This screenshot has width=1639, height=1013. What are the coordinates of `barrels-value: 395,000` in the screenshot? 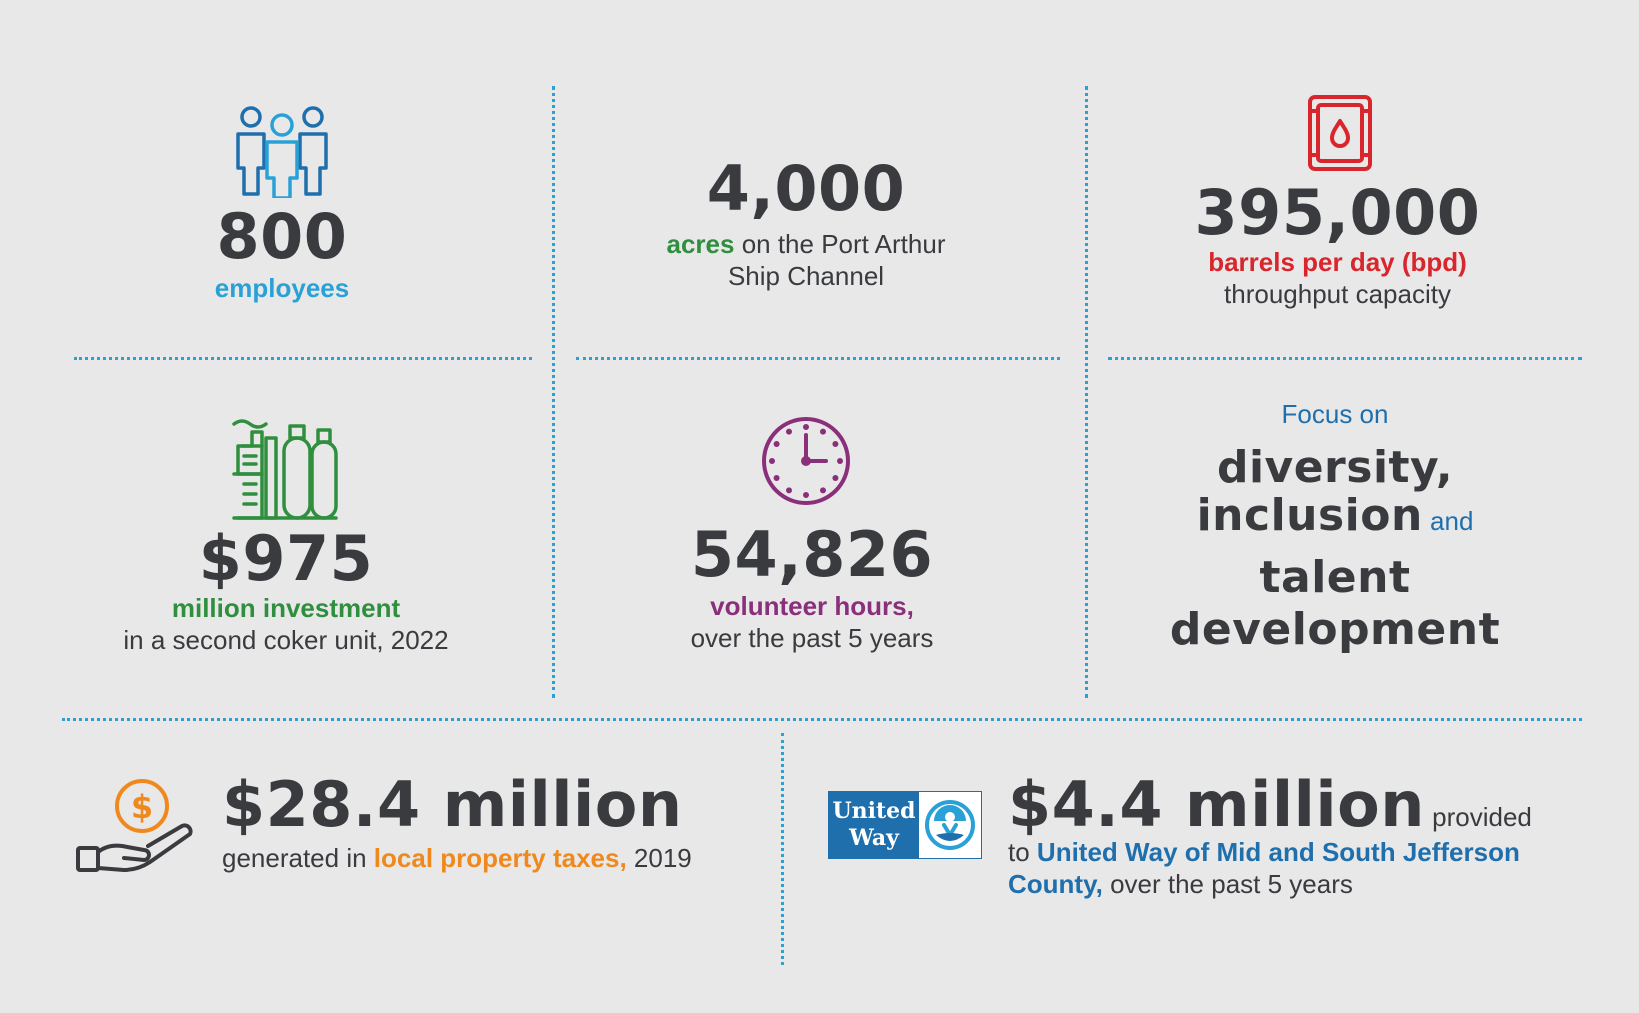 It's located at (1337, 212).